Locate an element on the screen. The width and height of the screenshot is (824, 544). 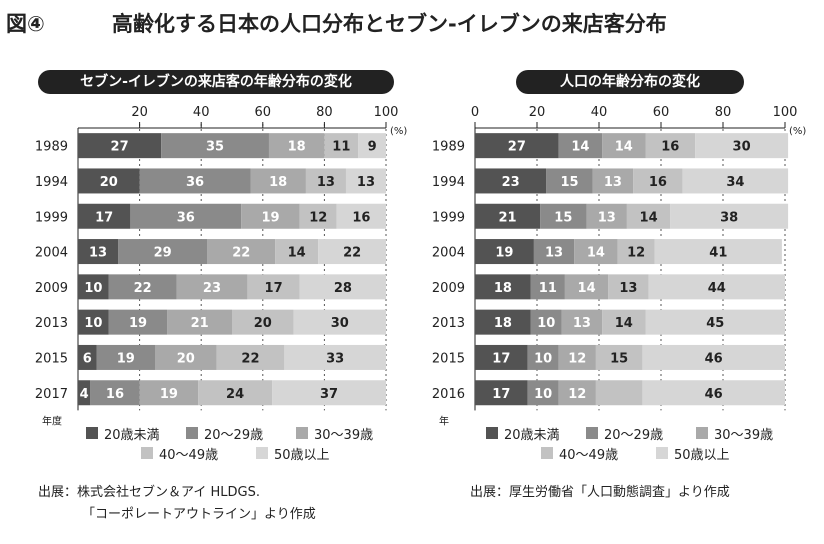
data-label: 44 is located at coordinates (717, 288).